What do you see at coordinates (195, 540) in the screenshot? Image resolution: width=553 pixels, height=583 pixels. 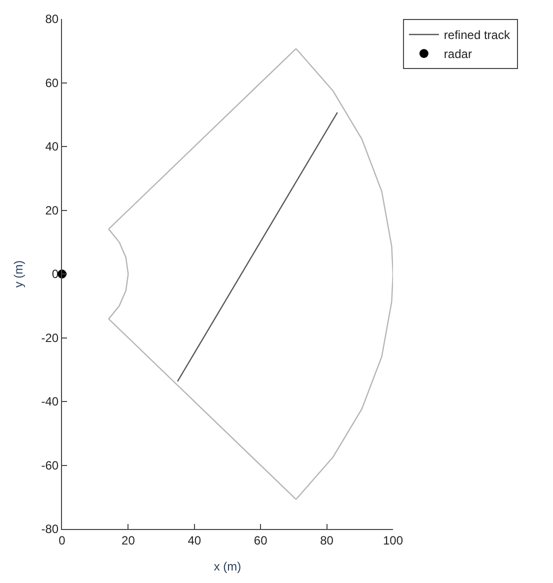 I see `x-tick-label: 40` at bounding box center [195, 540].